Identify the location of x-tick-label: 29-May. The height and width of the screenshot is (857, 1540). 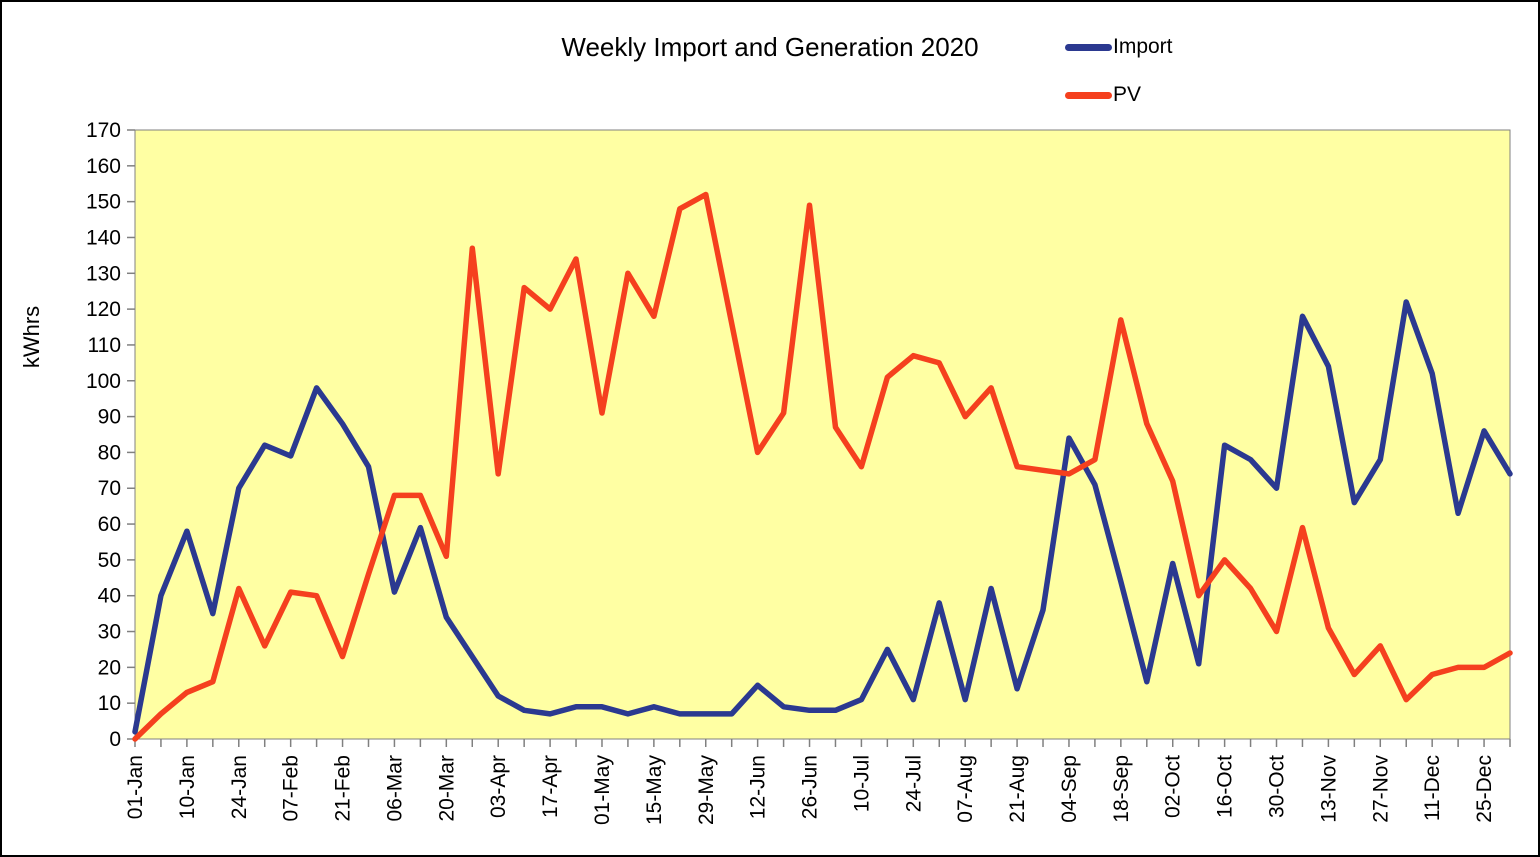
(706, 790).